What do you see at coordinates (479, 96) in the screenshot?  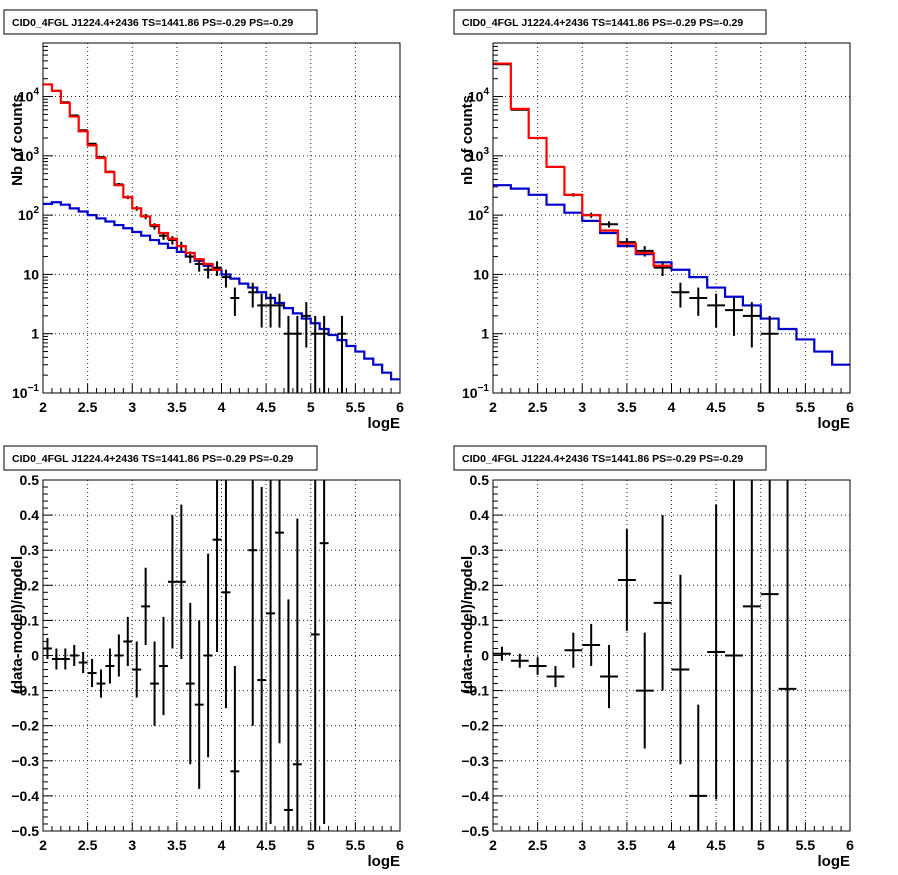 I see `y-tick-label: 10⁴` at bounding box center [479, 96].